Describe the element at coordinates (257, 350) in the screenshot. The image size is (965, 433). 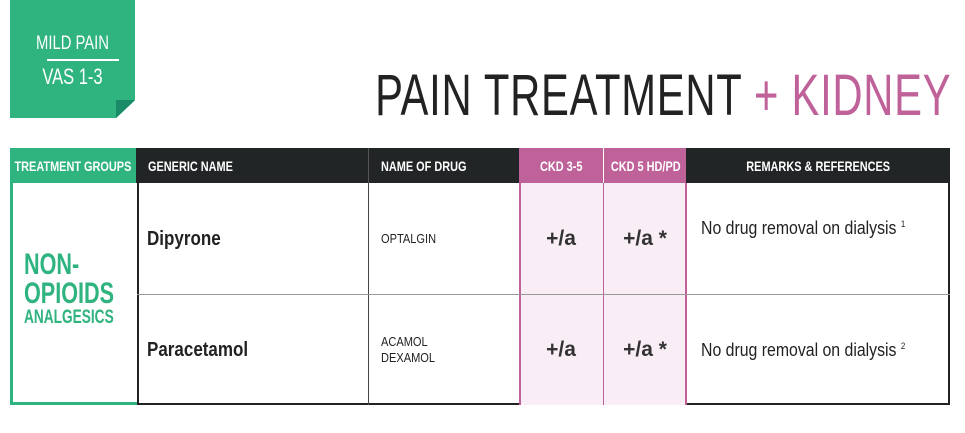
I see `table-row: Paracetamol` at that location.